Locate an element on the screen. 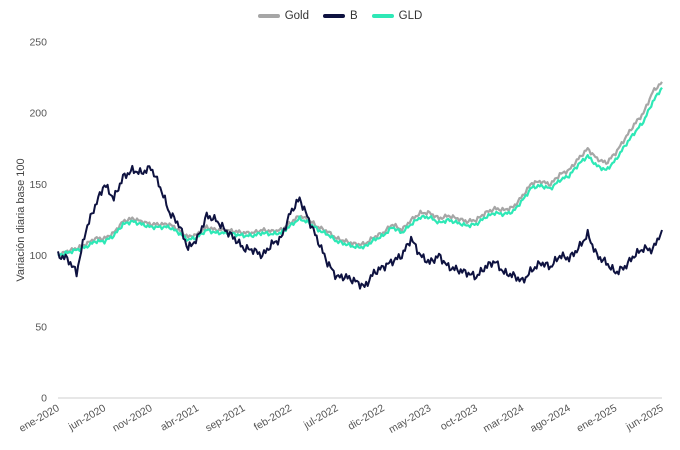 The height and width of the screenshot is (450, 680). legend-swatch-gld is located at coordinates (382, 16).